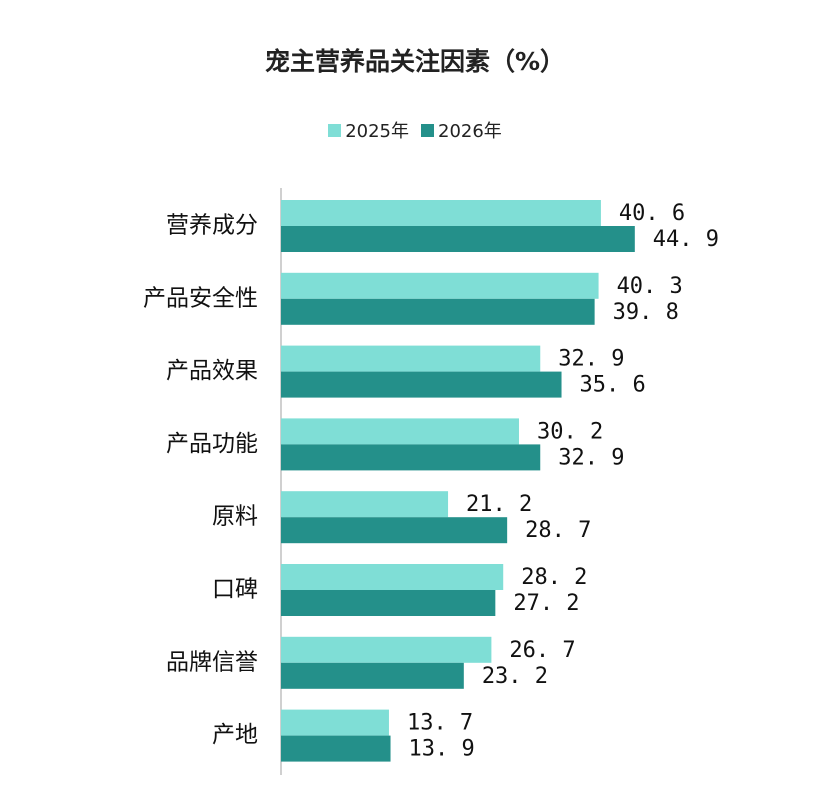  Describe the element at coordinates (542, 650) in the screenshot. I see `data-label: 26. 7` at that location.